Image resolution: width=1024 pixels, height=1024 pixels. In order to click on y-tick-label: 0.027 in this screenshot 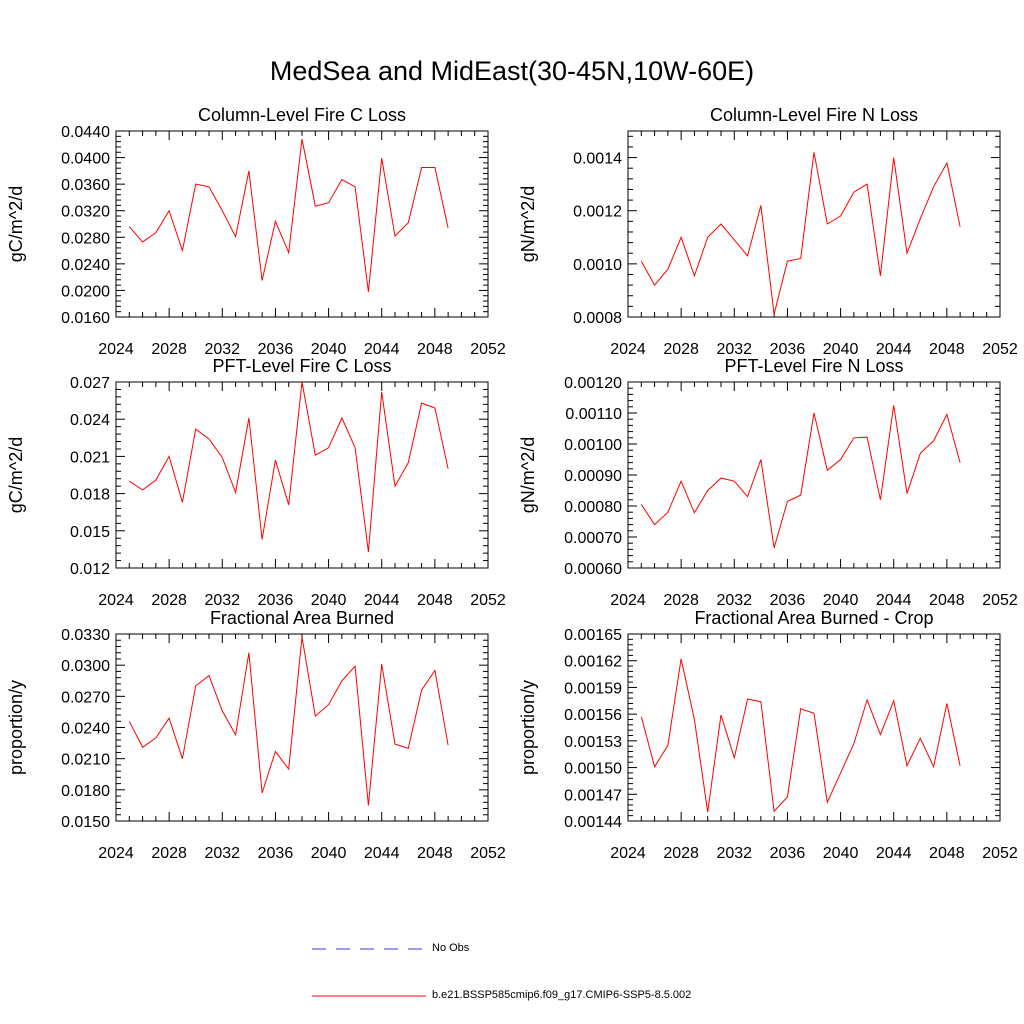, I will do `click(90, 383)`.